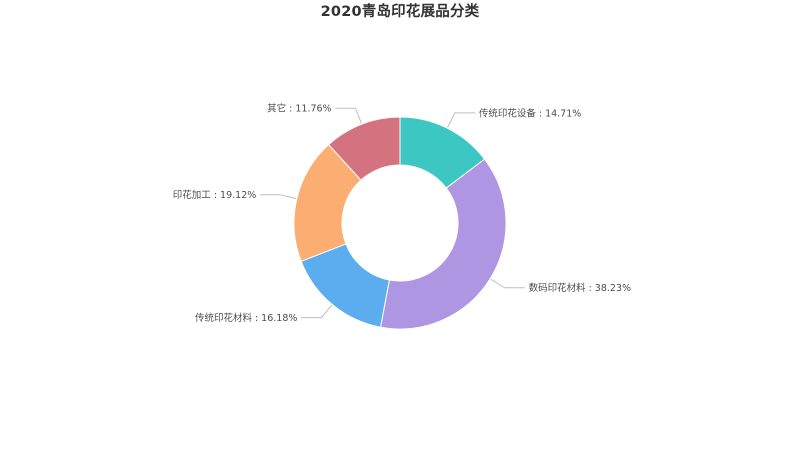  Describe the element at coordinates (214, 195) in the screenshot. I see `slice-label: 印花加工 : 19.12%` at that location.